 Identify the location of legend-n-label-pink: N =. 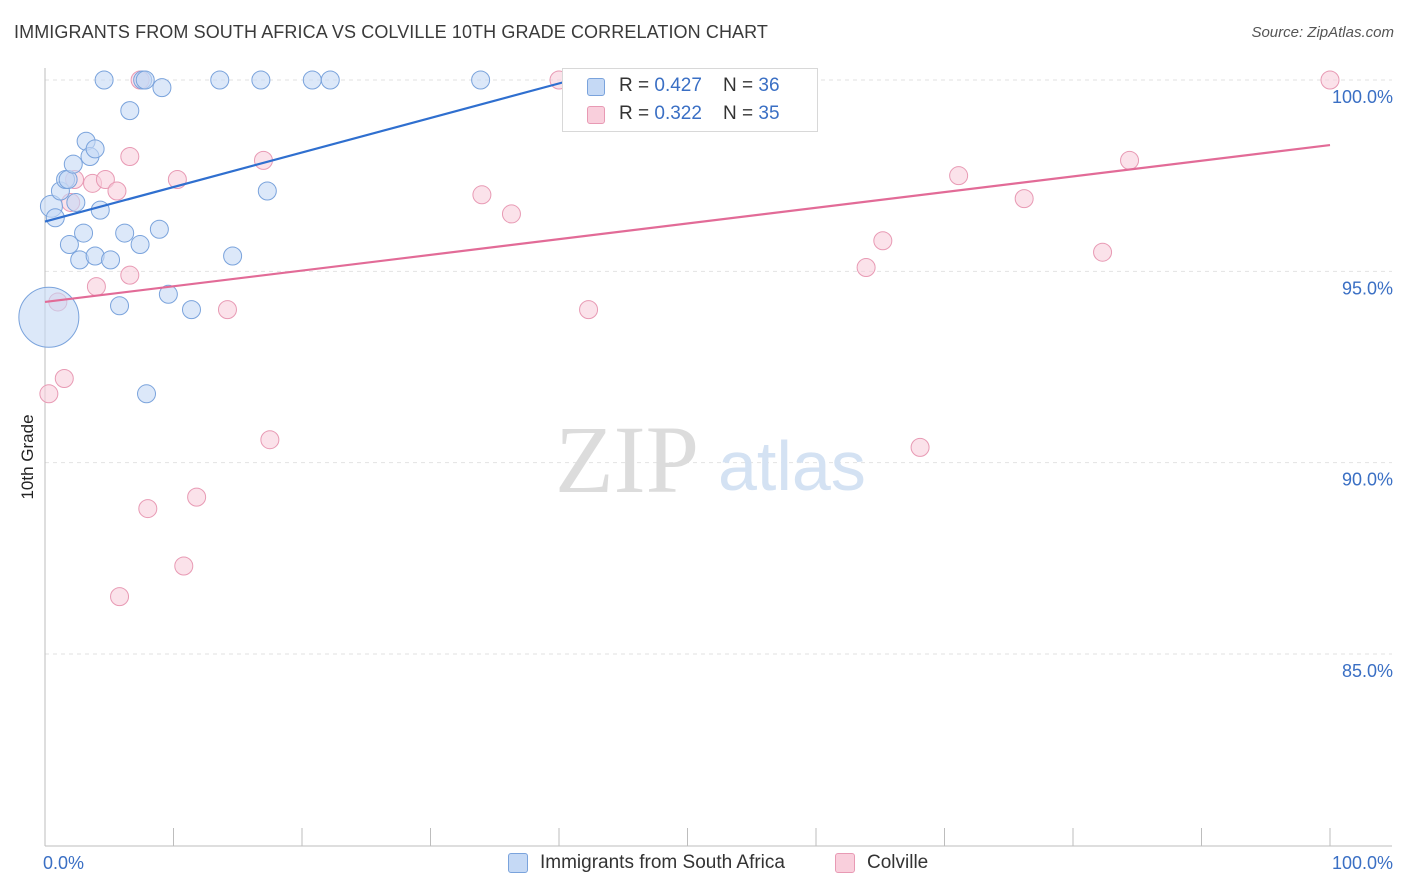
(741, 113).